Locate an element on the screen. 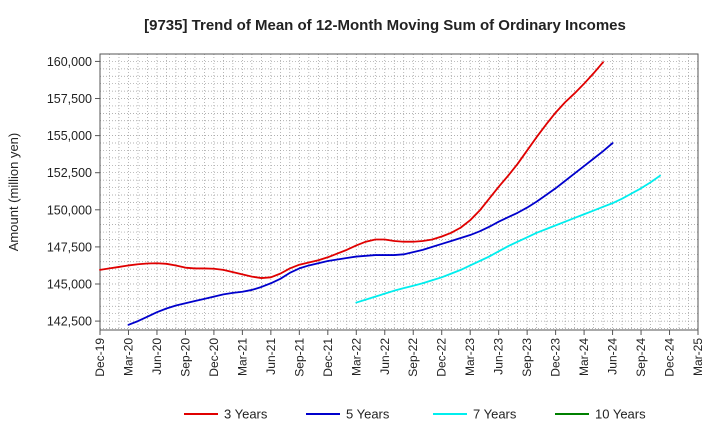  legend-label-7-years: 7 Years is located at coordinates (495, 414).